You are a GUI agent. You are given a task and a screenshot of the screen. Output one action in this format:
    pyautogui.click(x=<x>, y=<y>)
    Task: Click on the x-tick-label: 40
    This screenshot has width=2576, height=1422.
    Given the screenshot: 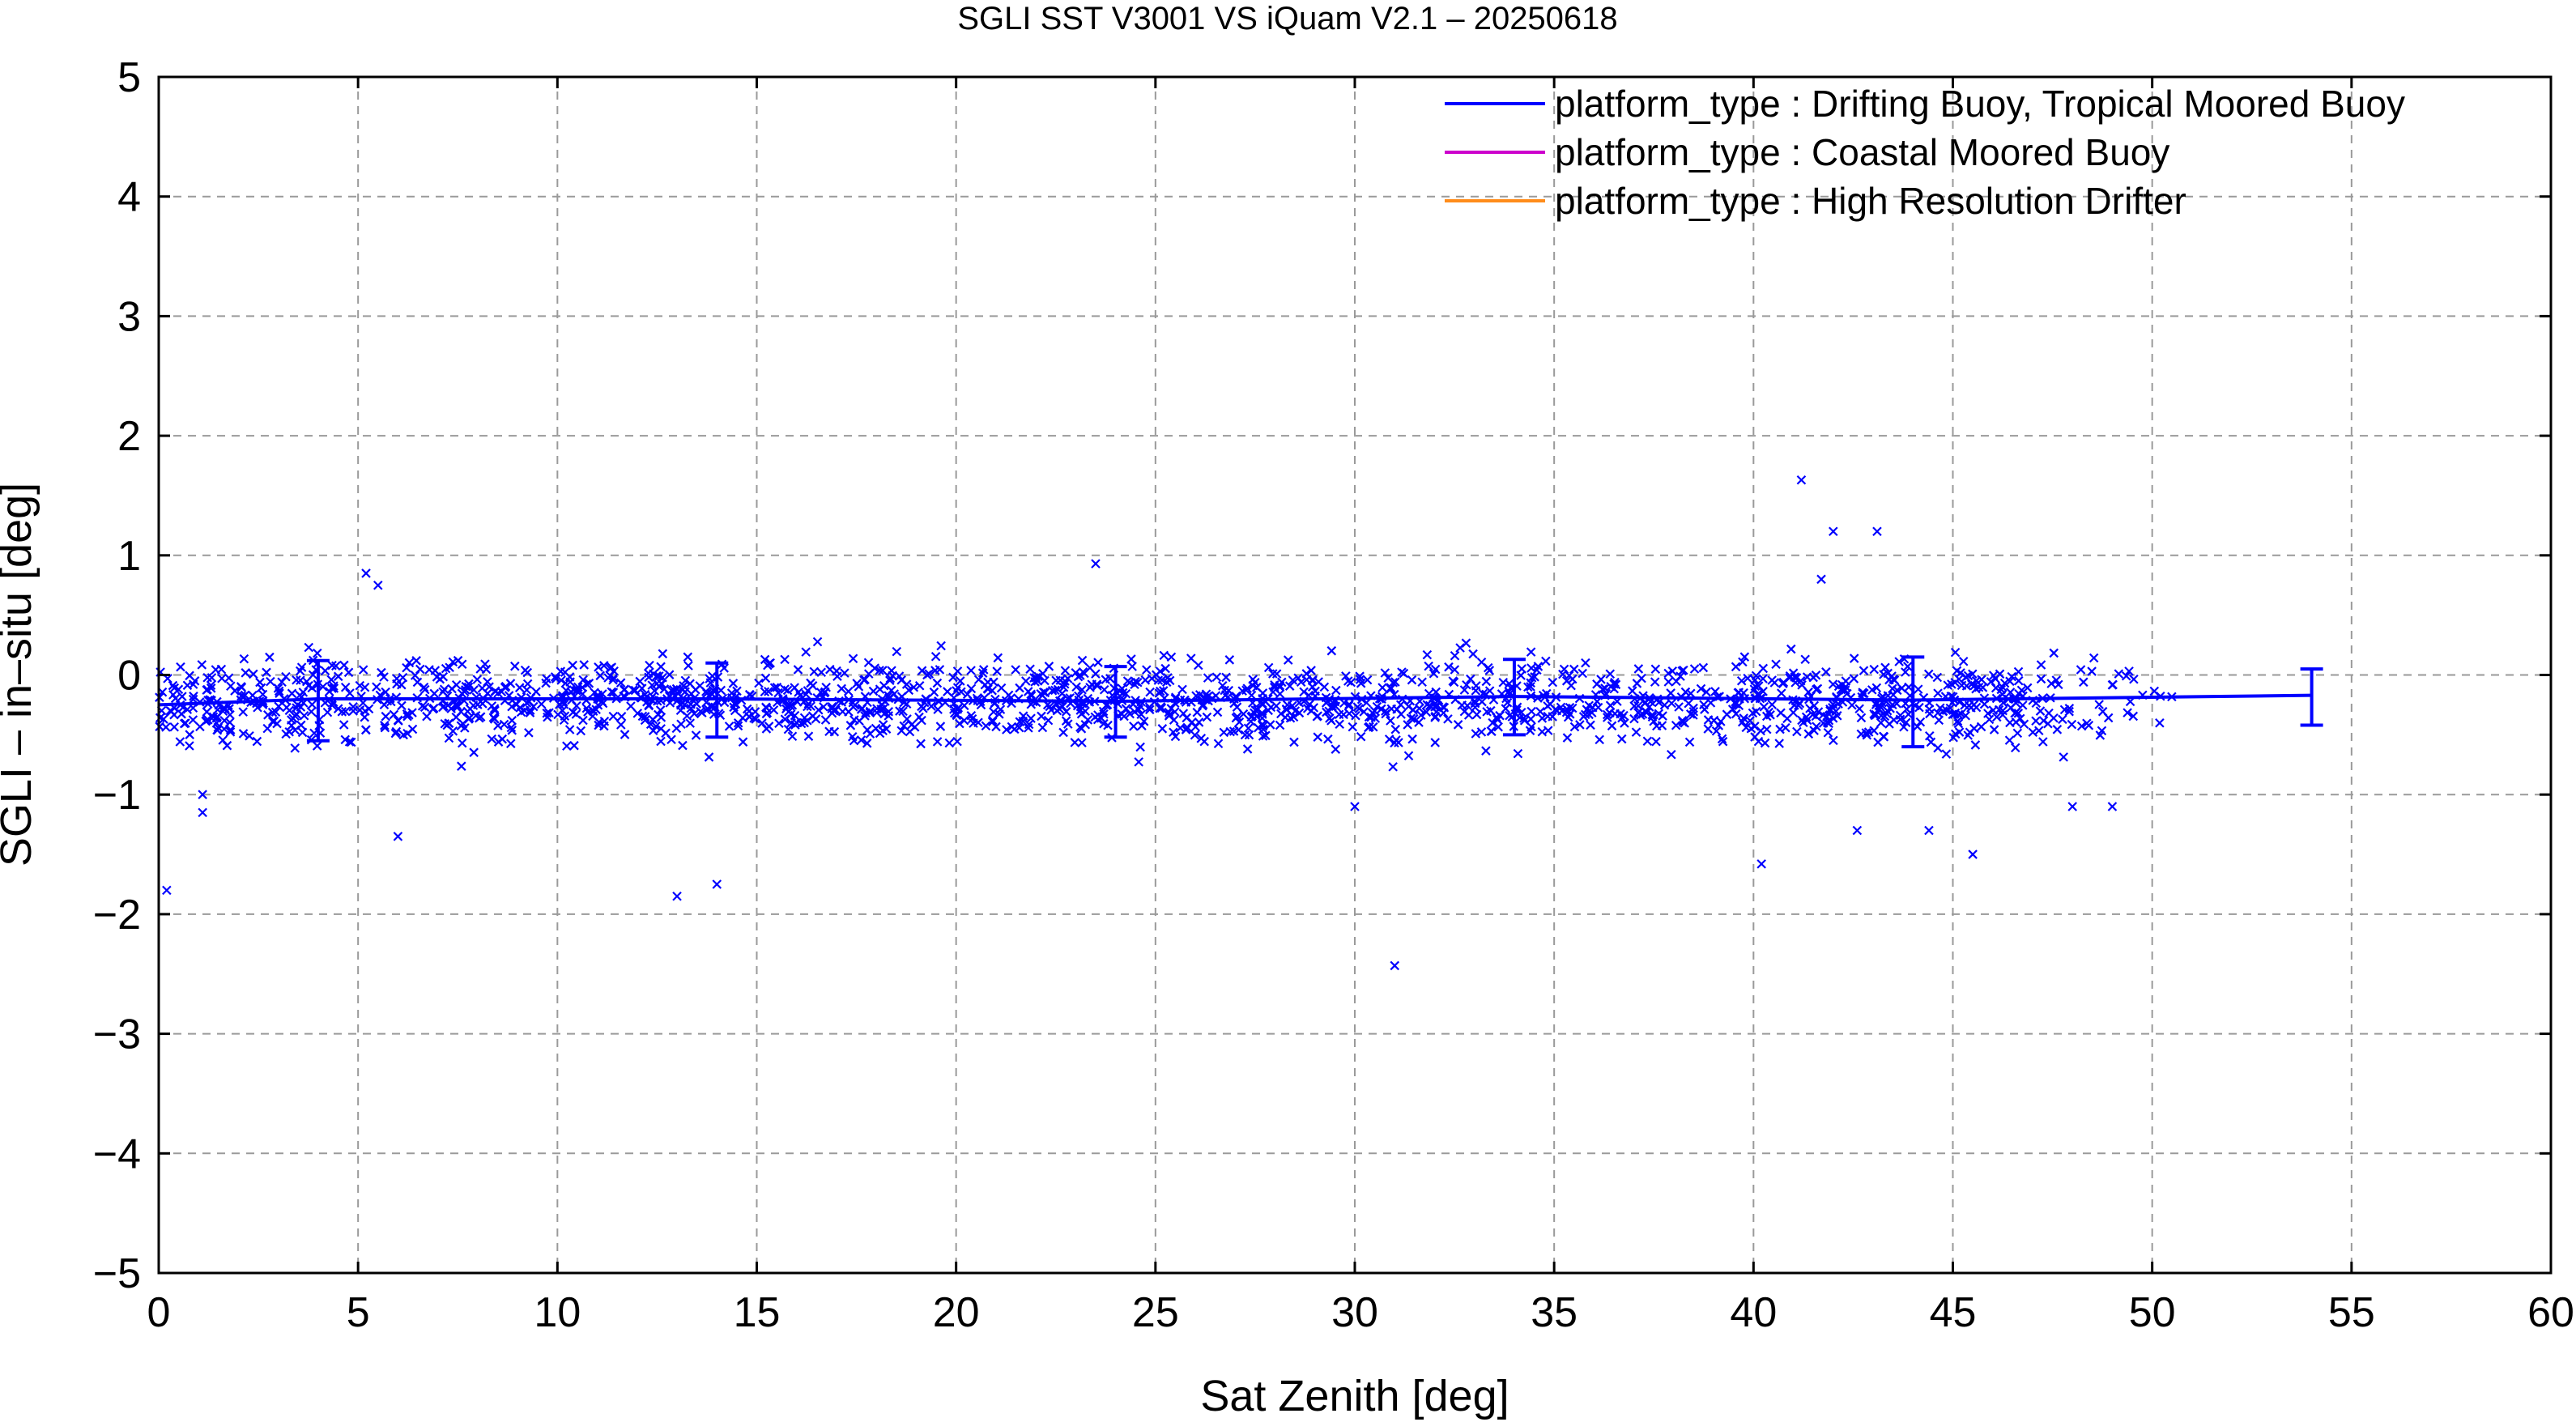 What is the action you would take?
    pyautogui.click(x=1753, y=1312)
    